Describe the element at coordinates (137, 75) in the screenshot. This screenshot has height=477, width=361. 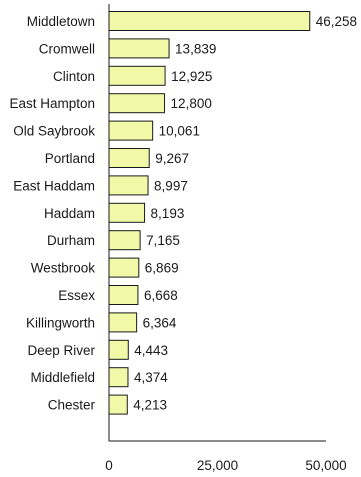
I see `bar-clinton` at that location.